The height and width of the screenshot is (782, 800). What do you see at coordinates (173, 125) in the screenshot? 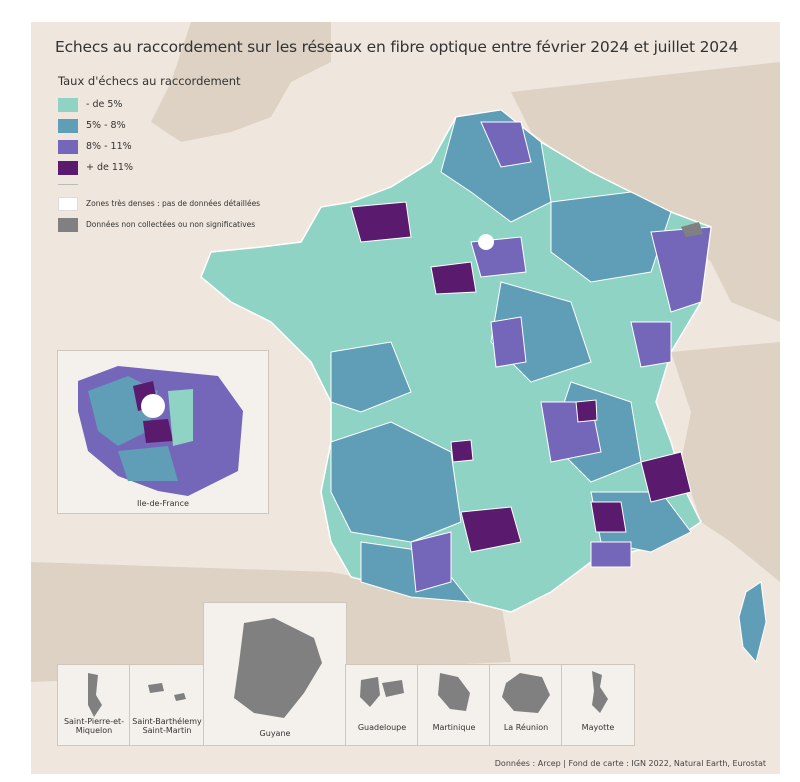
I see `legend-row: 5% - 8%` at bounding box center [173, 125].